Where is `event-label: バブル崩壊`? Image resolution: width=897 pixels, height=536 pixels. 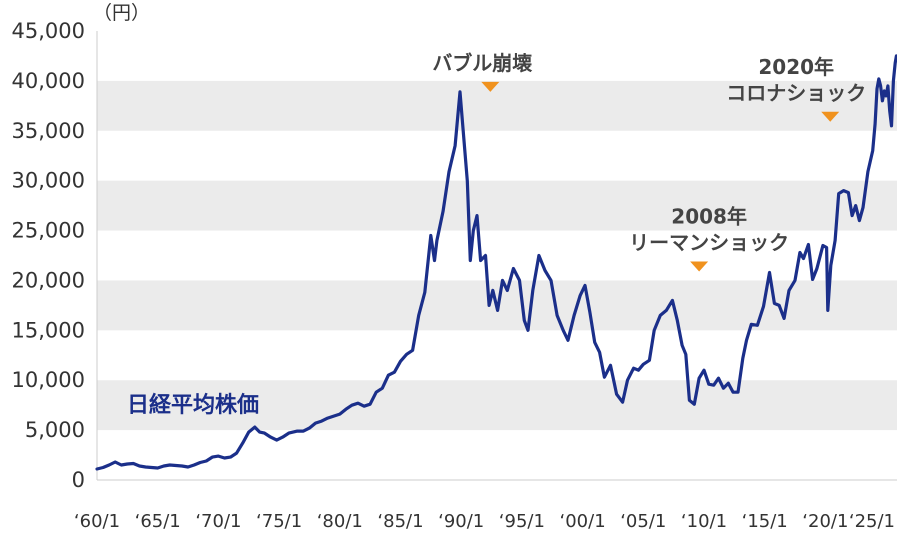
event-label: バブル崩壊 is located at coordinates (482, 63).